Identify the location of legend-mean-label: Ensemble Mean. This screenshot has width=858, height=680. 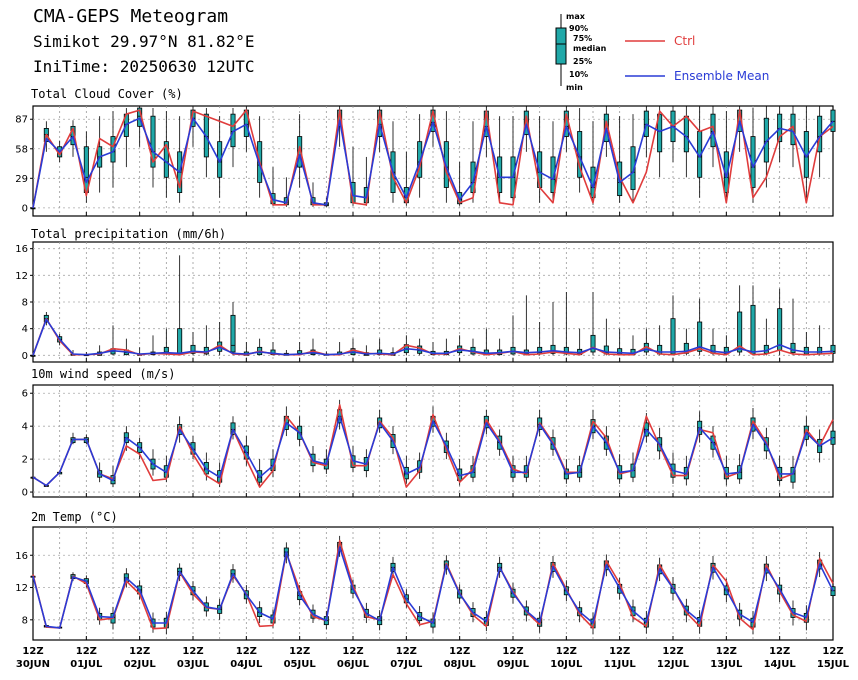
(721, 76).